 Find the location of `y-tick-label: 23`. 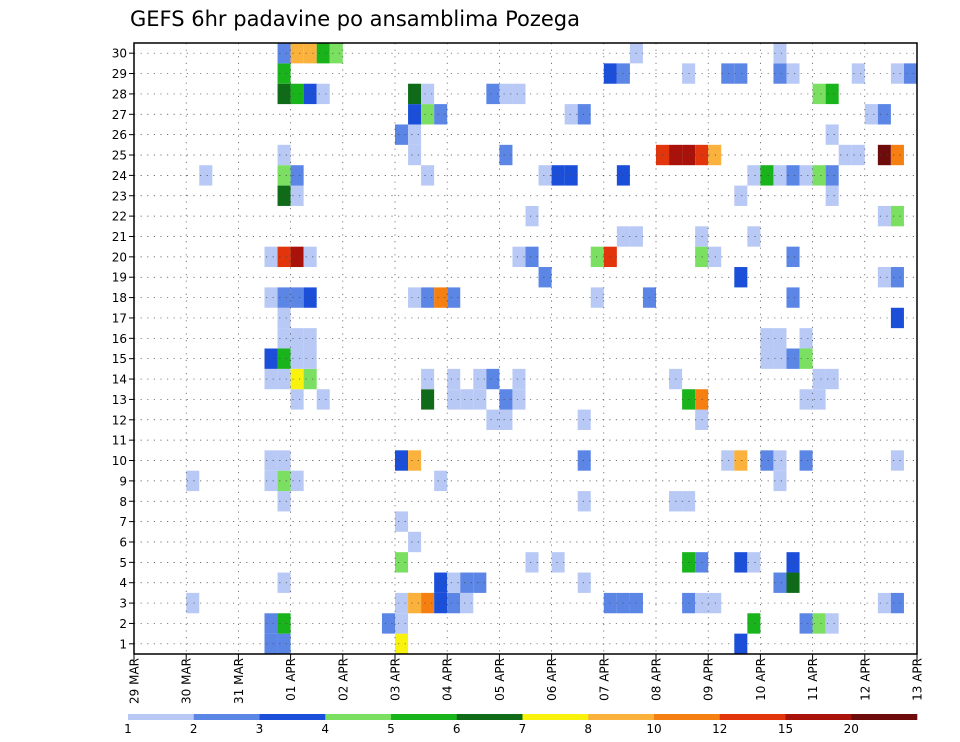

y-tick-label: 23 is located at coordinates (119, 196).